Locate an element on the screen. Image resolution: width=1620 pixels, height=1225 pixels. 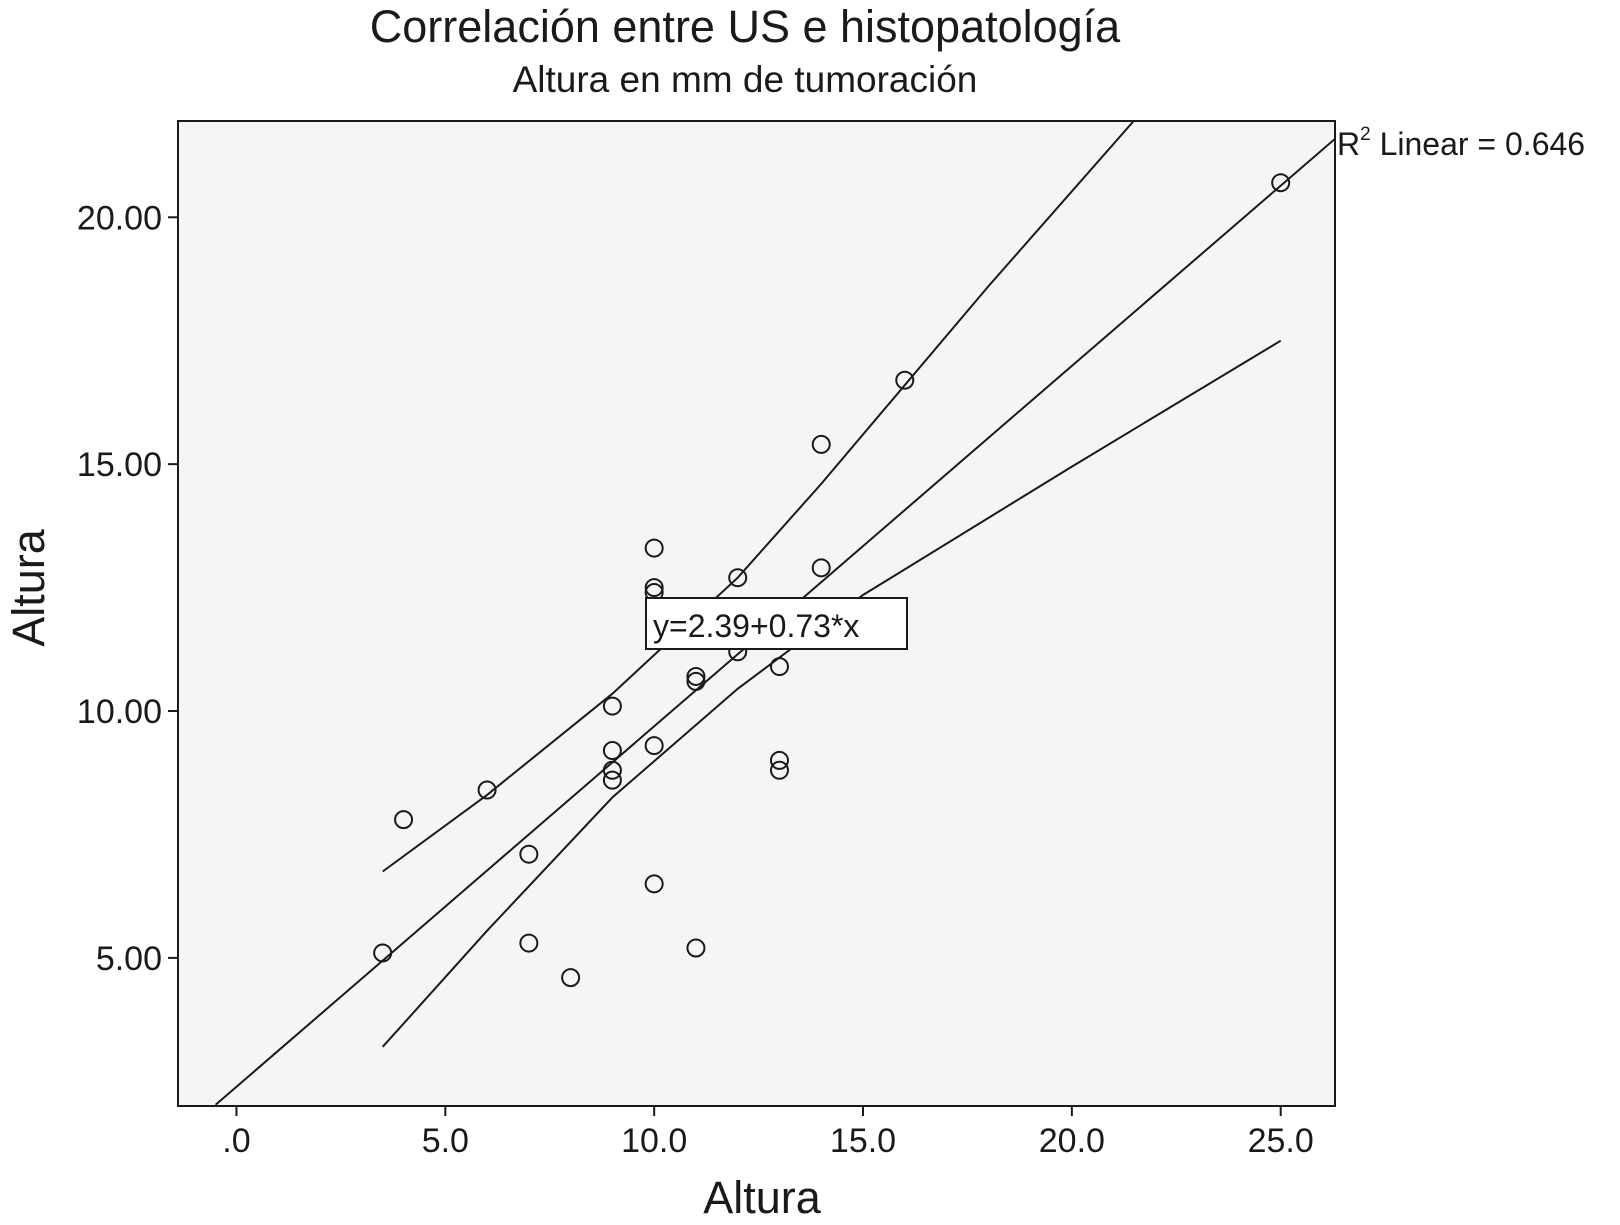
r2-prefix: R is located at coordinates (1348, 144).